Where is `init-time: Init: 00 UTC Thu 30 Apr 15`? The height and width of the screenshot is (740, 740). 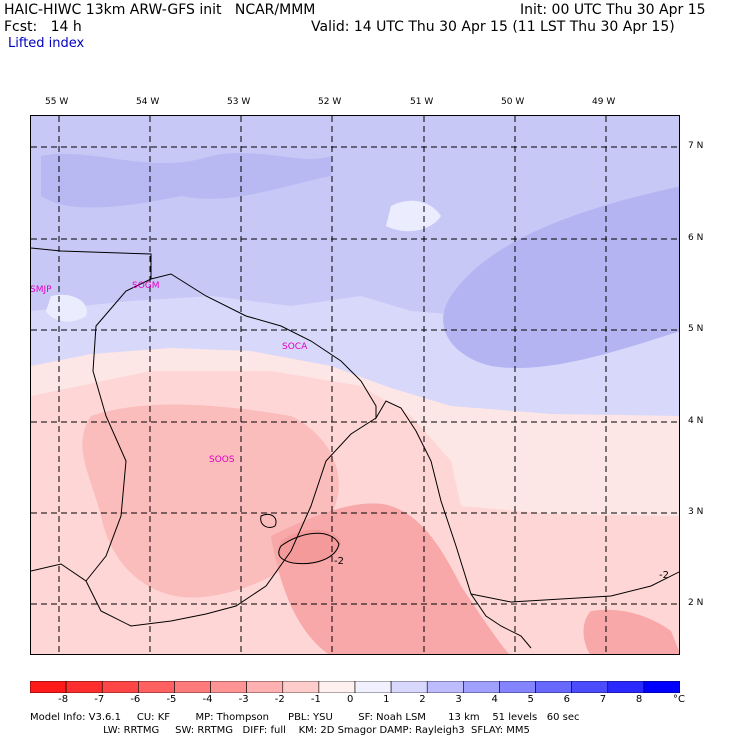
init-time: Init: 00 UTC Thu 30 Apr 15 is located at coordinates (613, 10).